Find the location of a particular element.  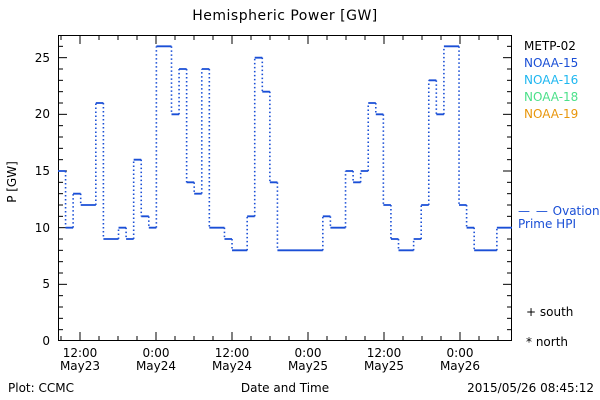

x-tick-label: 0:00 May26 is located at coordinates (460, 360).